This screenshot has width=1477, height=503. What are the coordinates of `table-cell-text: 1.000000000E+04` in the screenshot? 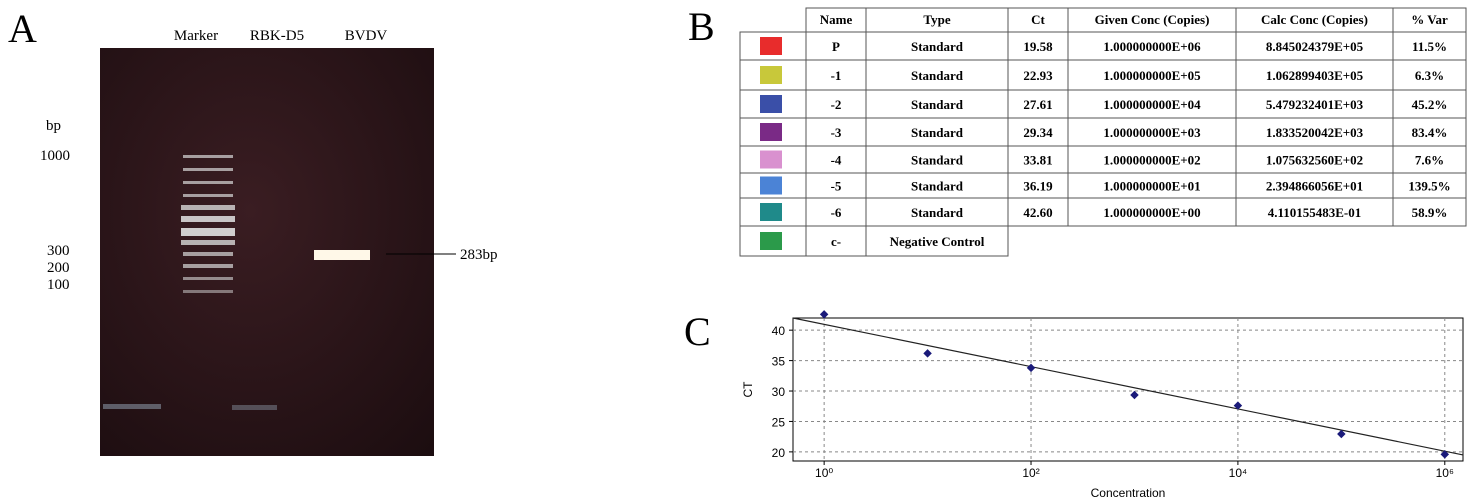 It's located at (1152, 104).